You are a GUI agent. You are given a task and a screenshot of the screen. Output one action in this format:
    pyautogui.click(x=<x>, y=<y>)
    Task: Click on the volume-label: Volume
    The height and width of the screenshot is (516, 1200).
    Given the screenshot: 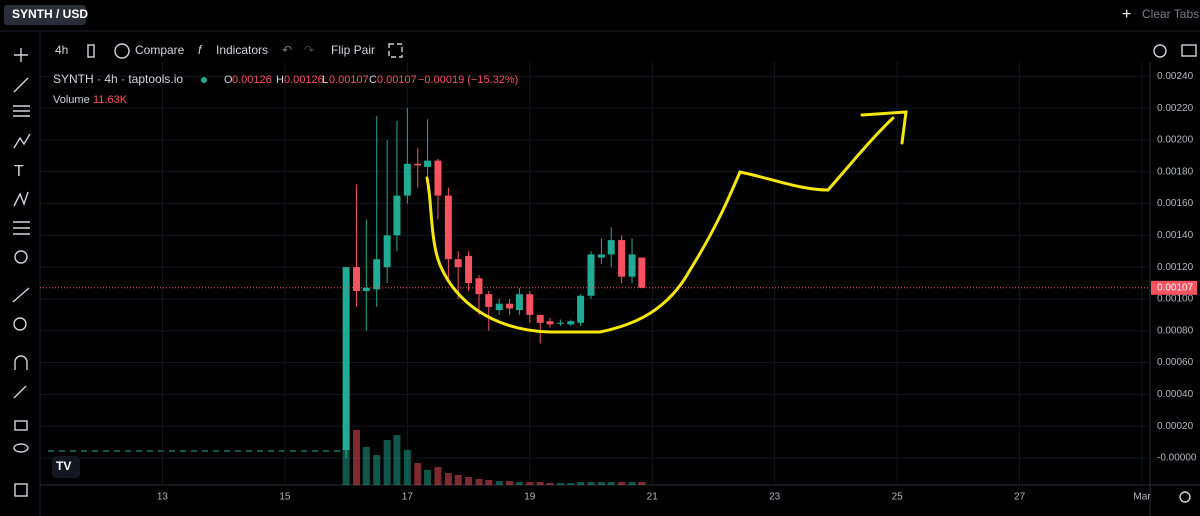 What is the action you would take?
    pyautogui.click(x=71, y=100)
    